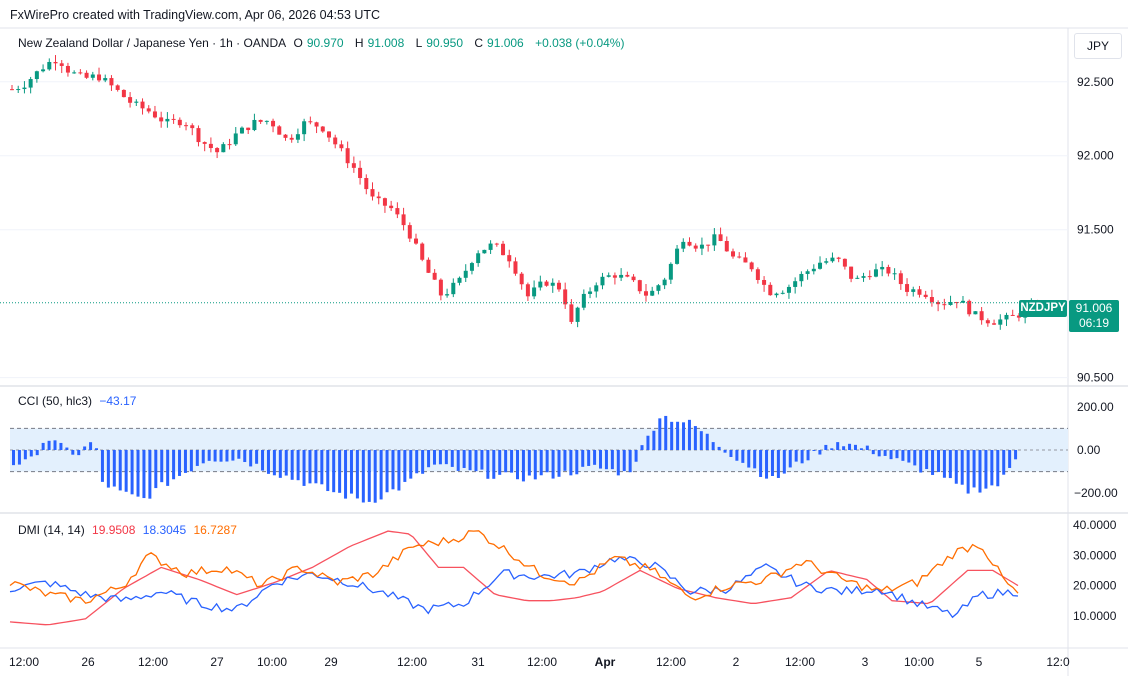  Describe the element at coordinates (1058, 662) in the screenshot. I see `time-tick-label: 12:0` at that location.